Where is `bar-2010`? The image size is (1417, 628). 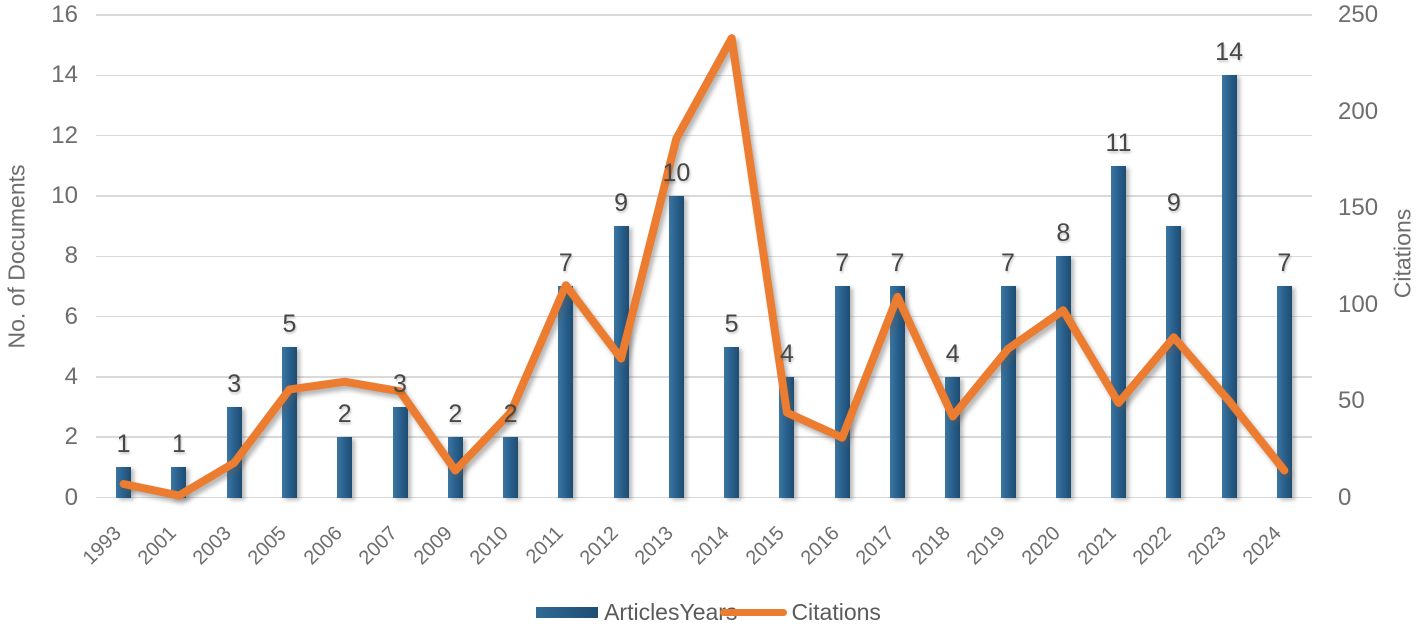
bar-2010 is located at coordinates (511, 467).